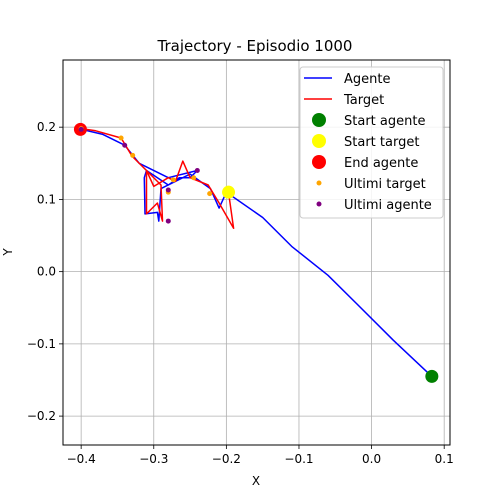  I want to click on legend-swatch-end-agente, so click(319, 162).